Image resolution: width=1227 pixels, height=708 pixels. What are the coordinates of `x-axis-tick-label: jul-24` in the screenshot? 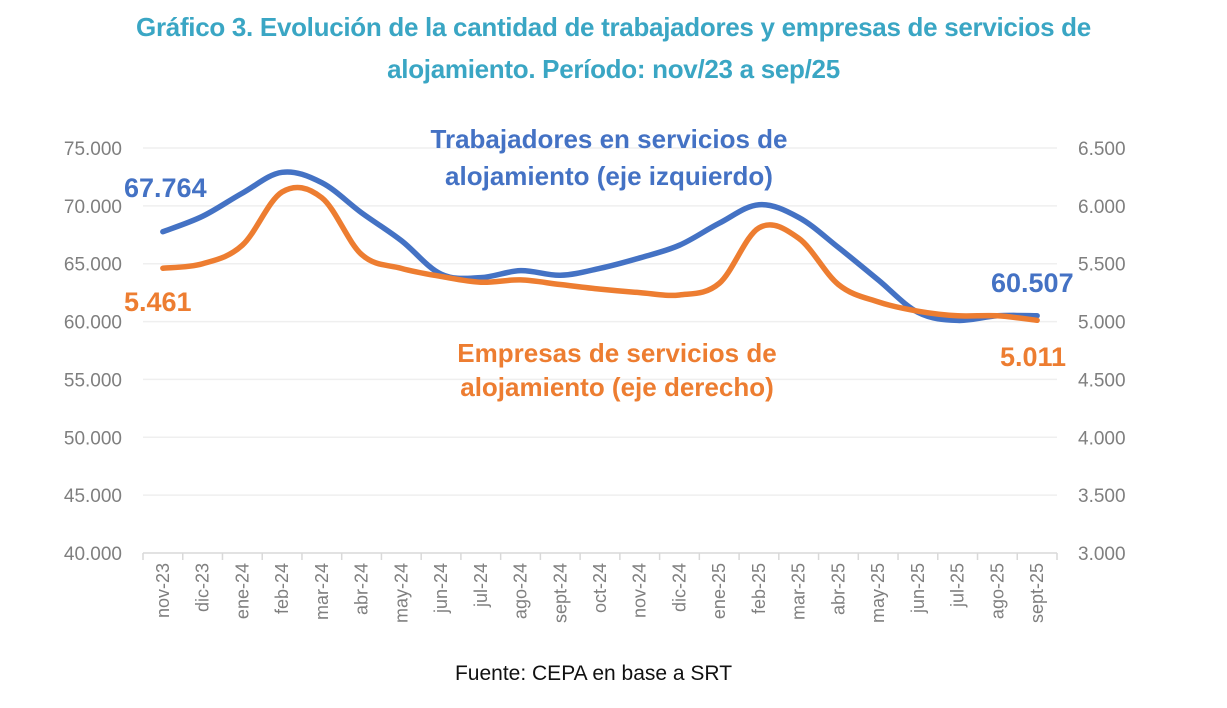 It's located at (481, 585).